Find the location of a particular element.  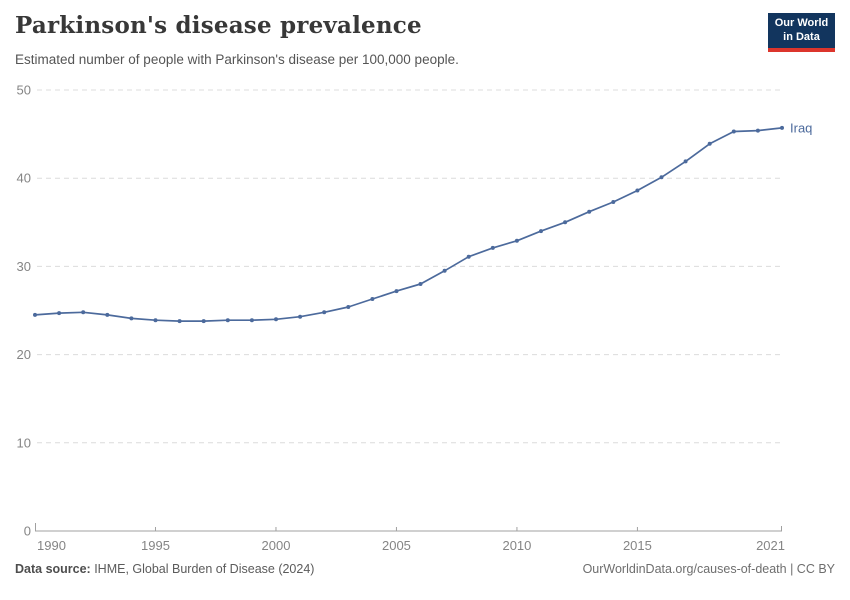

data-source-text: IHME, Global Burden of Disease (2024) is located at coordinates (202, 569).